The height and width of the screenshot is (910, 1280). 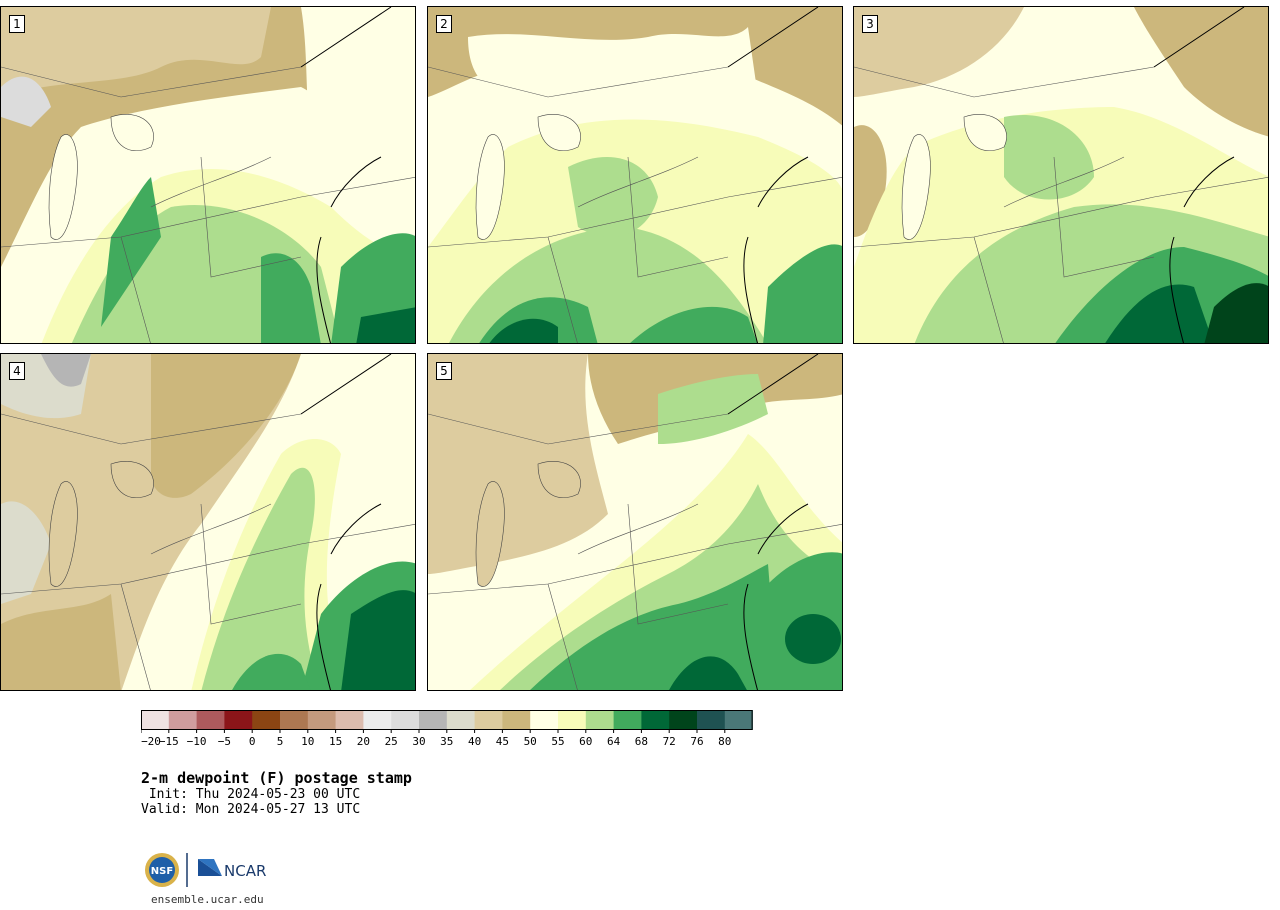 What do you see at coordinates (151, 741) in the screenshot?
I see `colorbar-tick-label: −20` at bounding box center [151, 741].